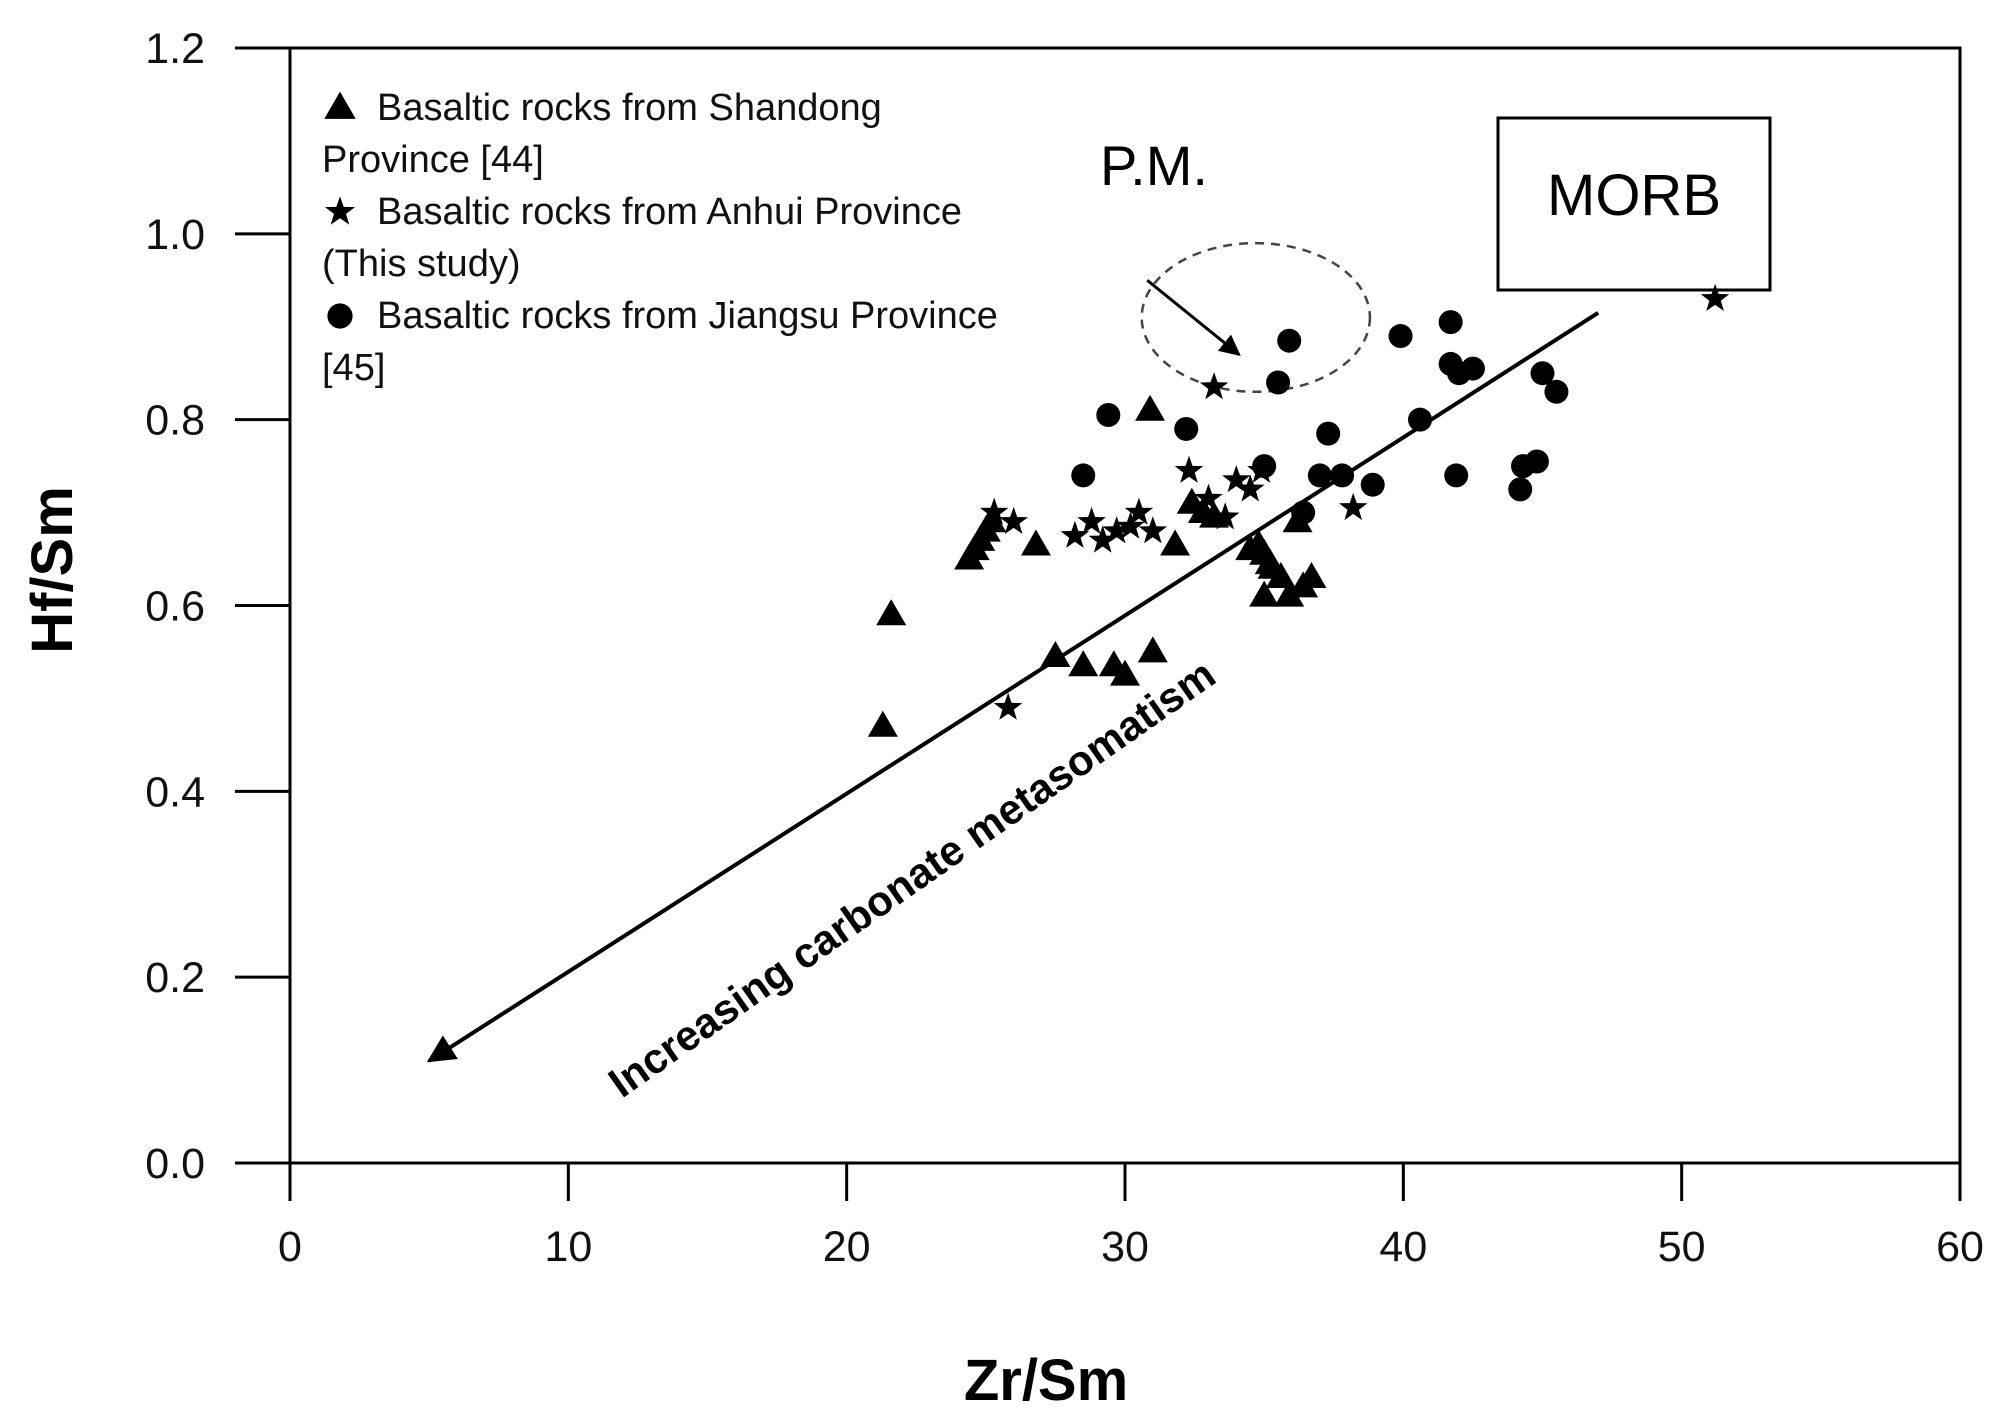 The image size is (2003, 1422). I want to click on morb-box, so click(1634, 204).